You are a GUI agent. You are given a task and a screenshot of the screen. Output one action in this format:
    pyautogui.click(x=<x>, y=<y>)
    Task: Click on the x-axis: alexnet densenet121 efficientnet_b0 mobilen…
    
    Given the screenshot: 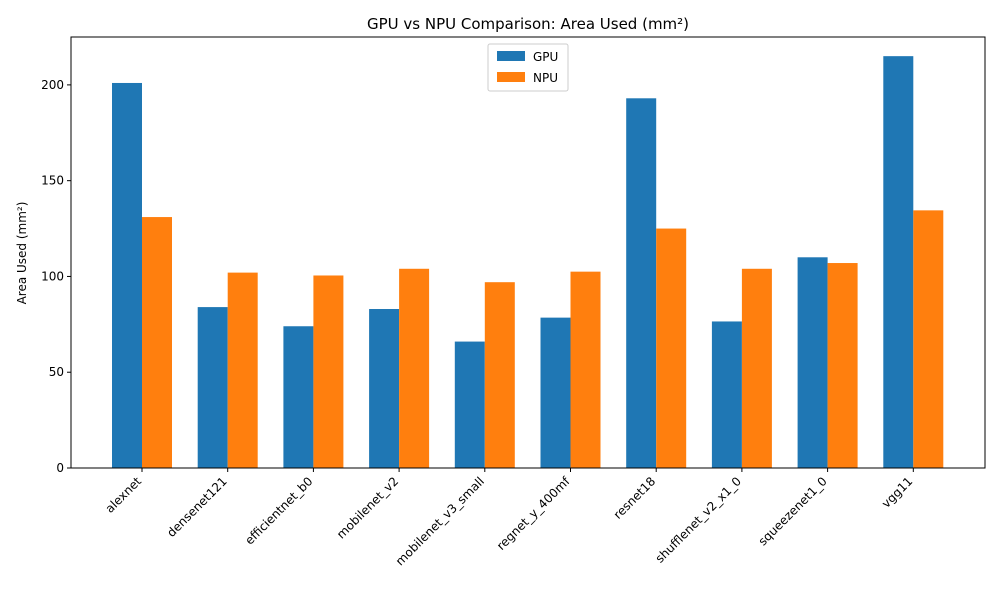 What is the action you would take?
    pyautogui.click(x=509, y=518)
    